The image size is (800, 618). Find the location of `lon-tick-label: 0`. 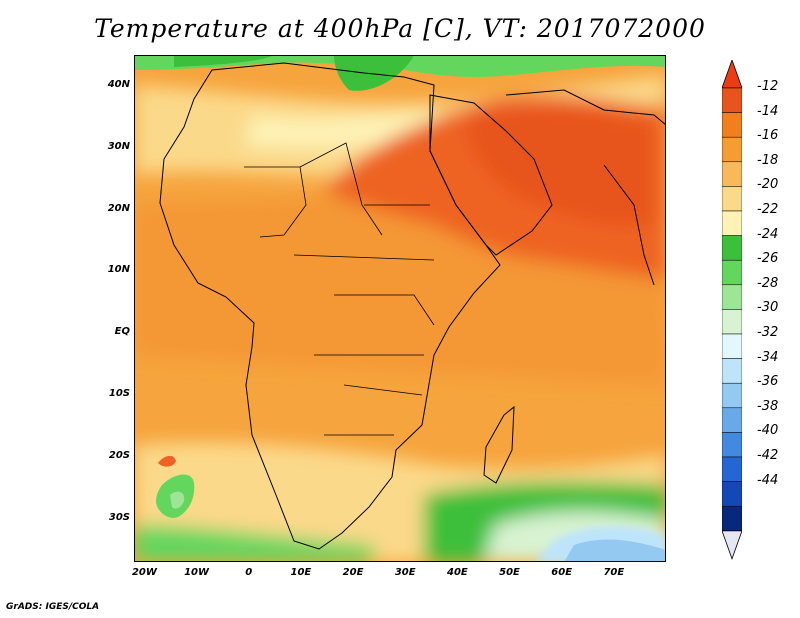

lon-tick-label: 0 is located at coordinates (249, 572).